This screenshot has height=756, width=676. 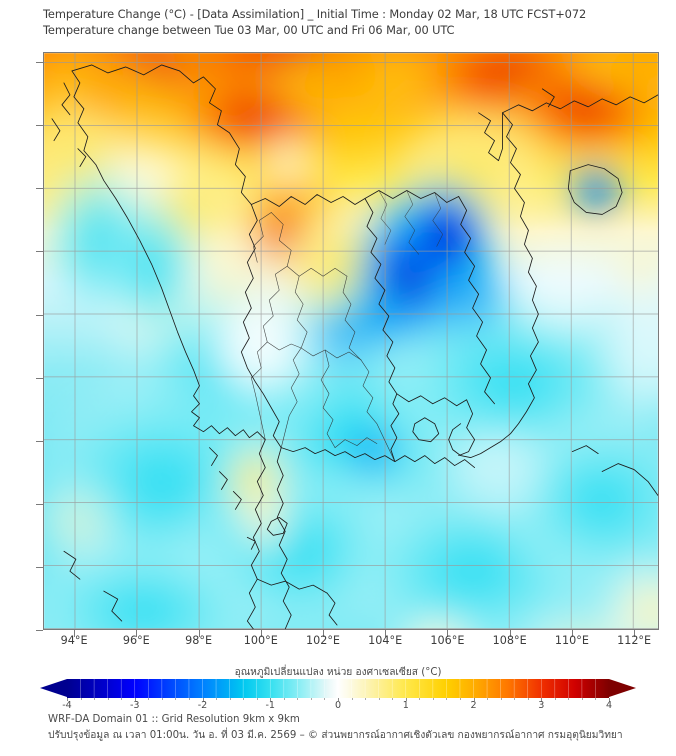 I want to click on colorbar-tick-label-neg2: -2, so click(x=202, y=705).